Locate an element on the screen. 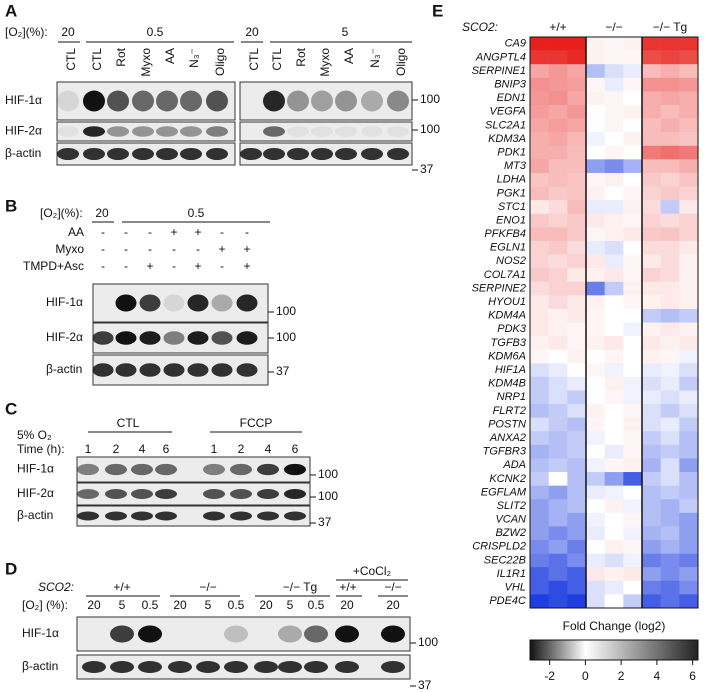 The width and height of the screenshot is (708, 692). time-value: 1 is located at coordinates (214, 449).